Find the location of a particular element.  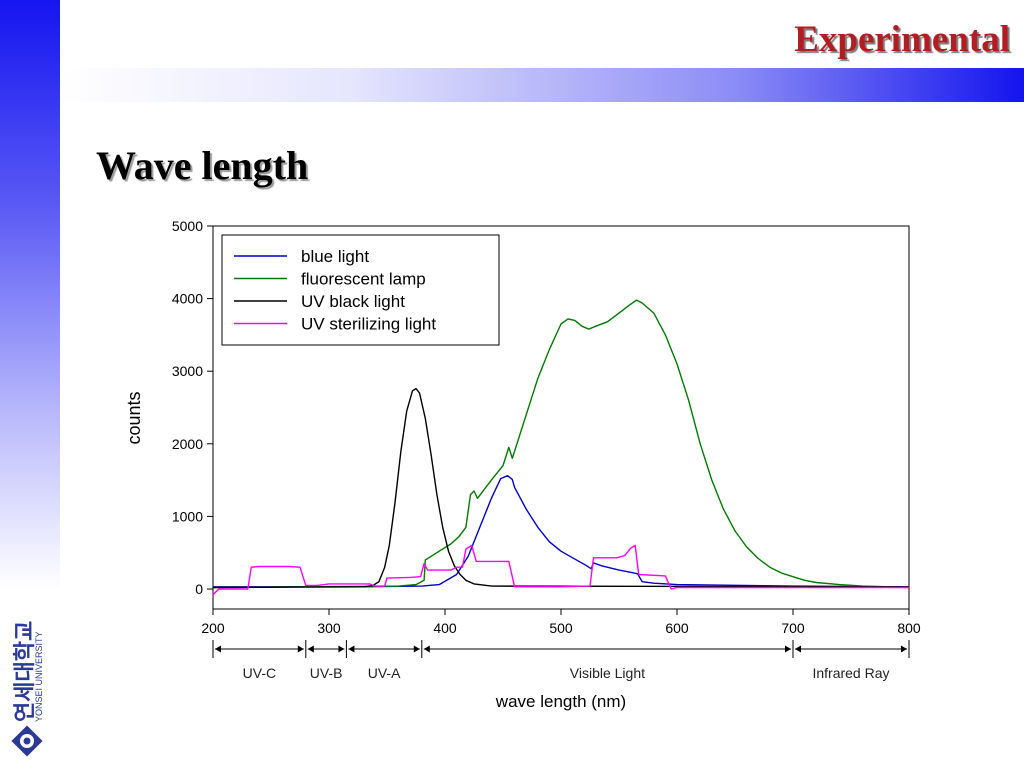

x-tick-label: 800 is located at coordinates (909, 628).